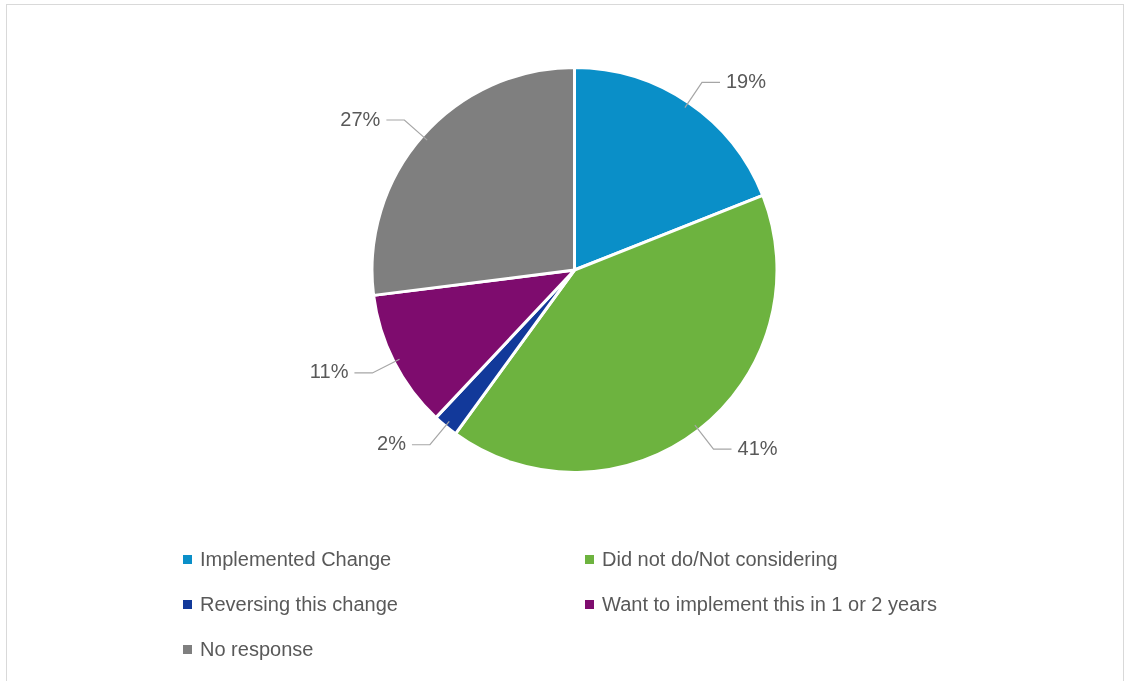  I want to click on legend-label: Want to implement this in 1 or 2 years, so click(769, 604).